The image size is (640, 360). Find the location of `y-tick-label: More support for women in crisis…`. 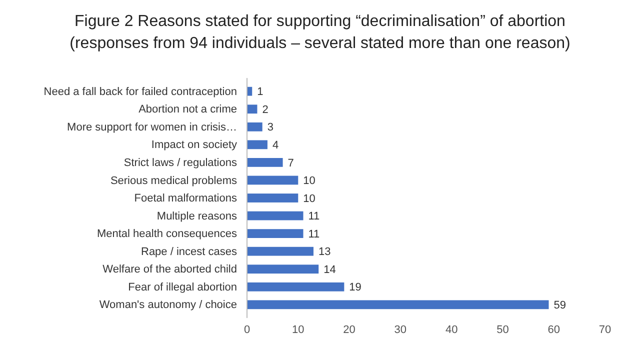

y-tick-label: More support for women in crisis… is located at coordinates (152, 127).